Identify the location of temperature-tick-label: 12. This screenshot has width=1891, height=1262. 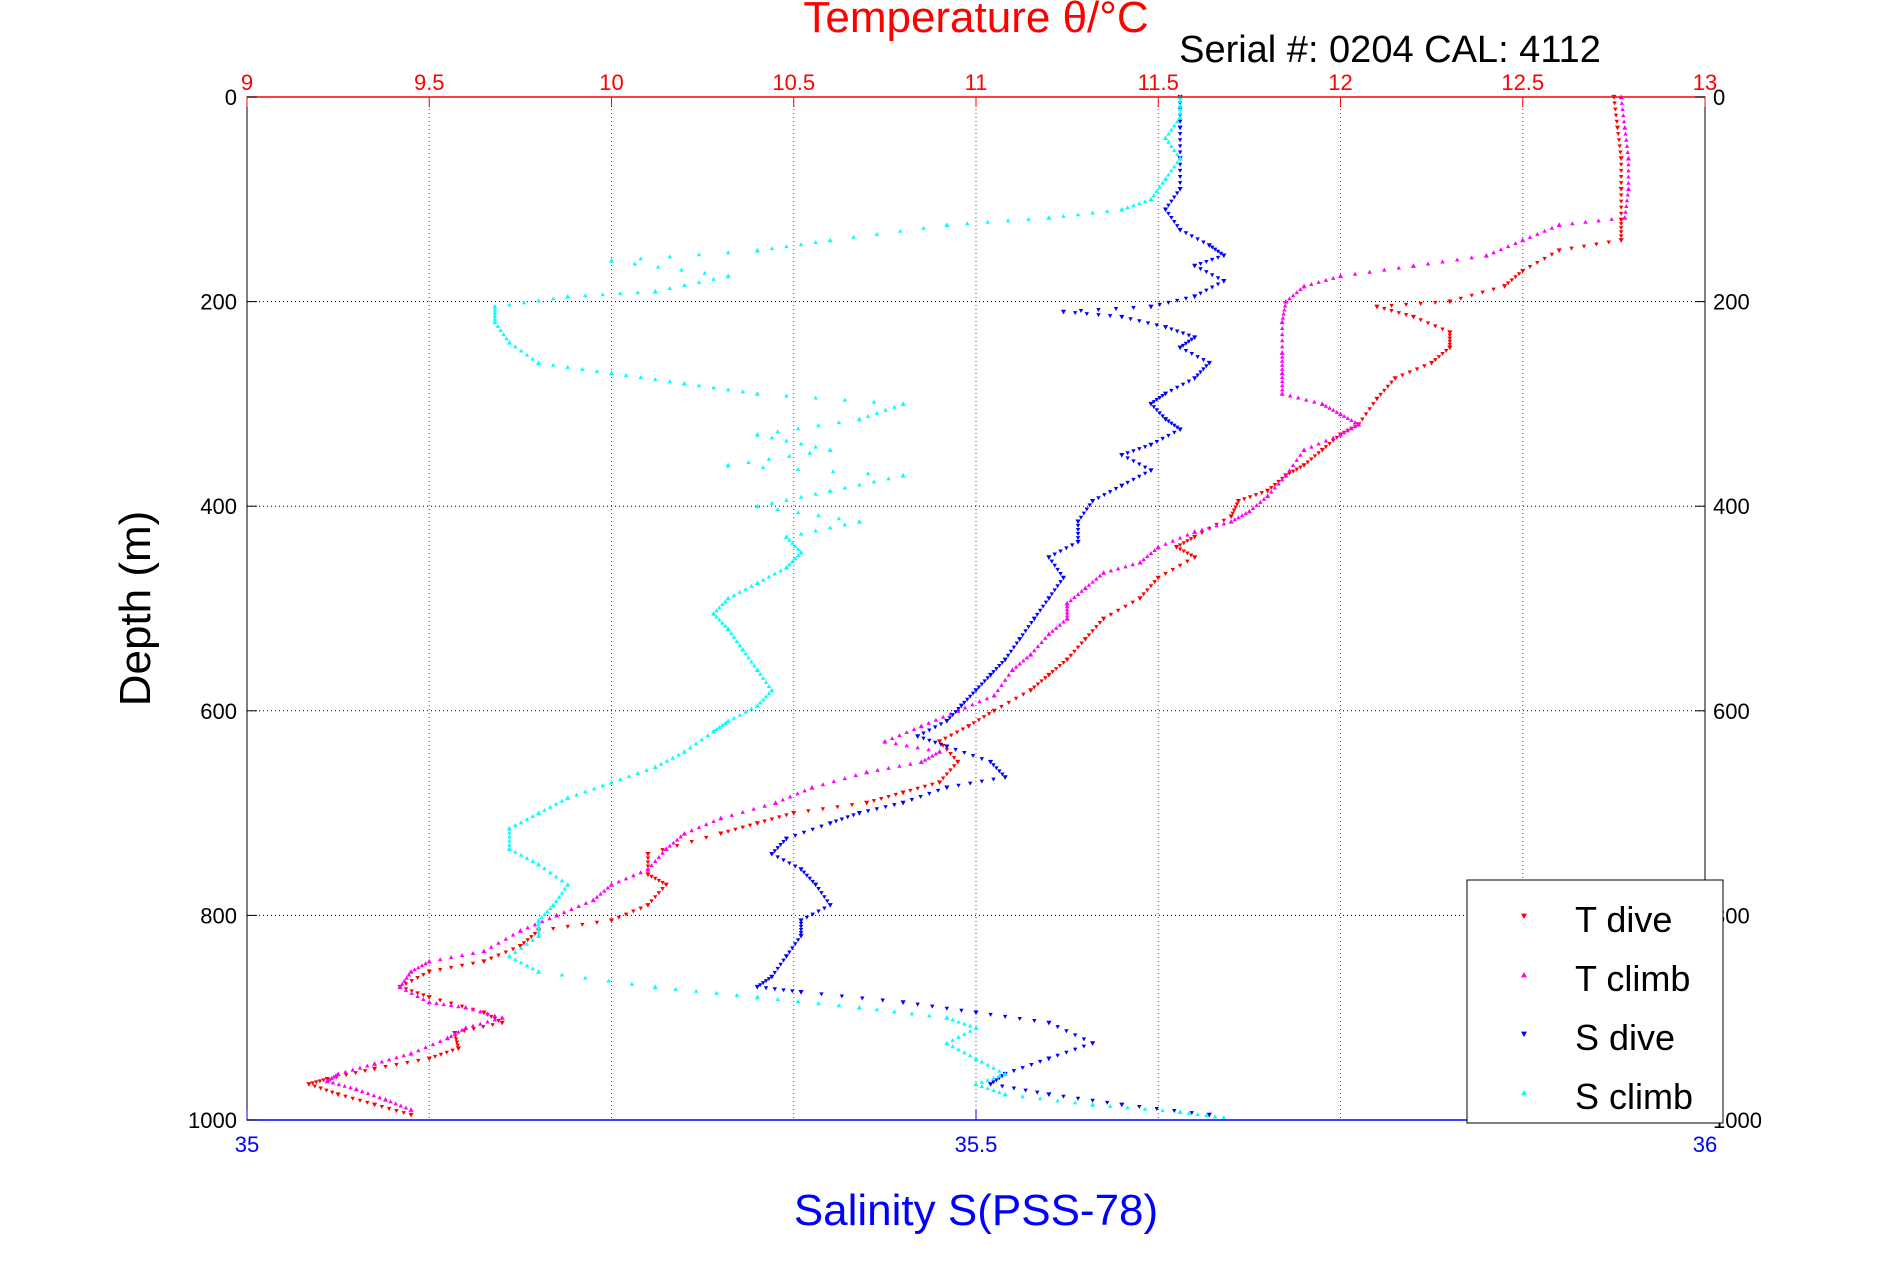
(1340, 82).